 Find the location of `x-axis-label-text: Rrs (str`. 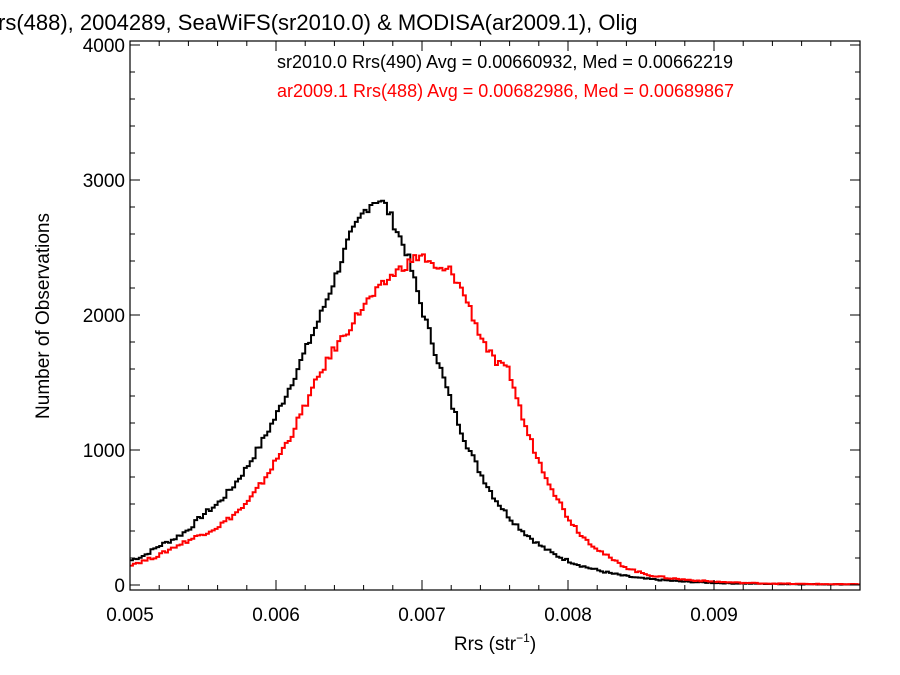

x-axis-label-text: Rrs (str is located at coordinates (485, 644).